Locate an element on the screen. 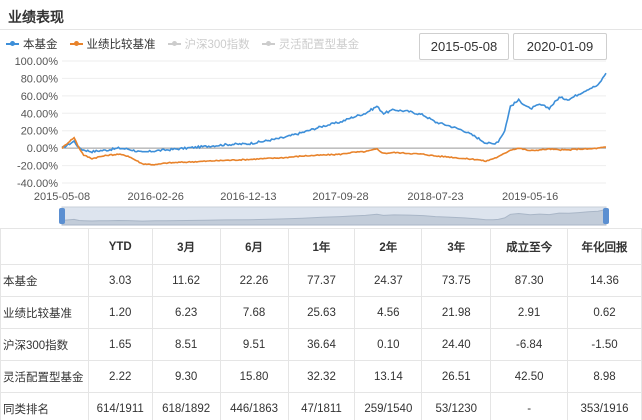 The height and width of the screenshot is (420, 642). legend-item-flexible-fund: 灵活配置型基金 is located at coordinates (310, 44).